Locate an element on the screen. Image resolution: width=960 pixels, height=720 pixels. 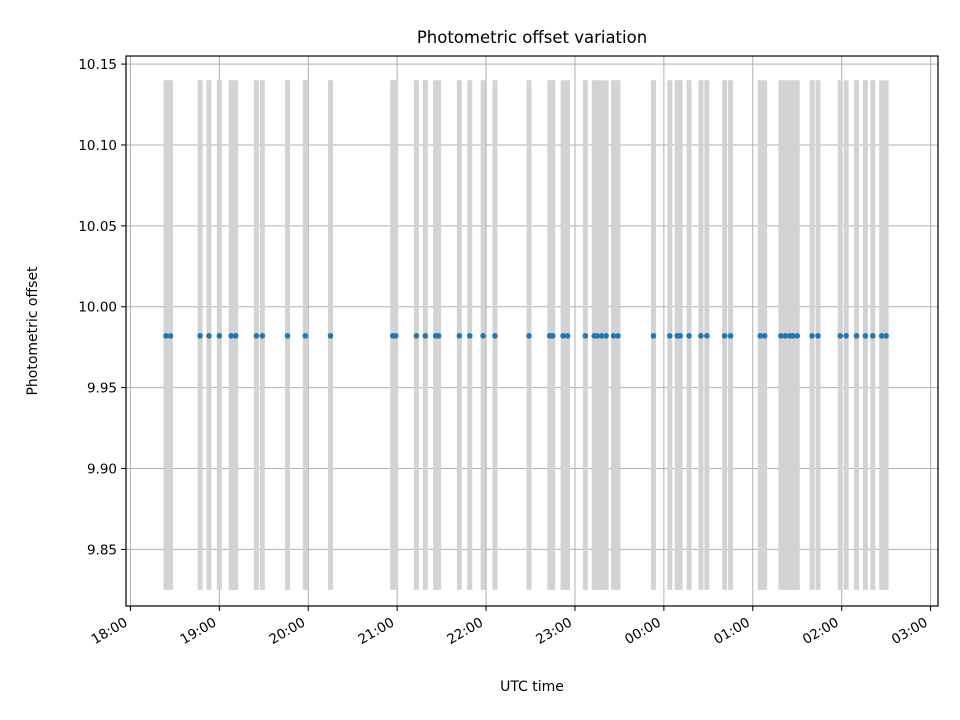
x-axis-title: UTC time is located at coordinates (532, 687).